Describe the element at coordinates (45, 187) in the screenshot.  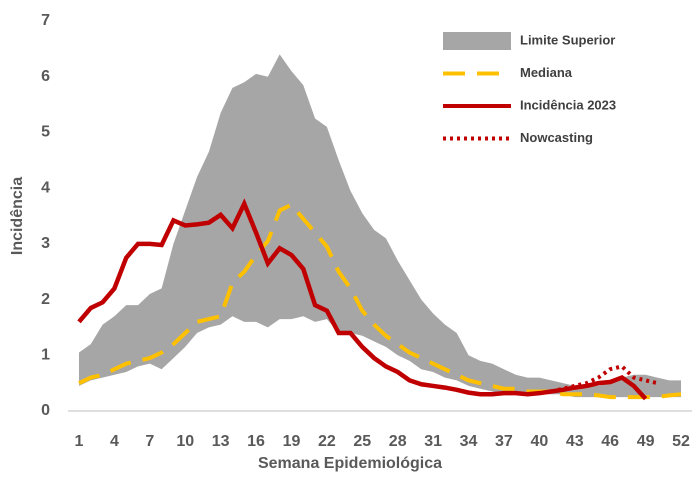
I see `y-tick-label: 4` at that location.